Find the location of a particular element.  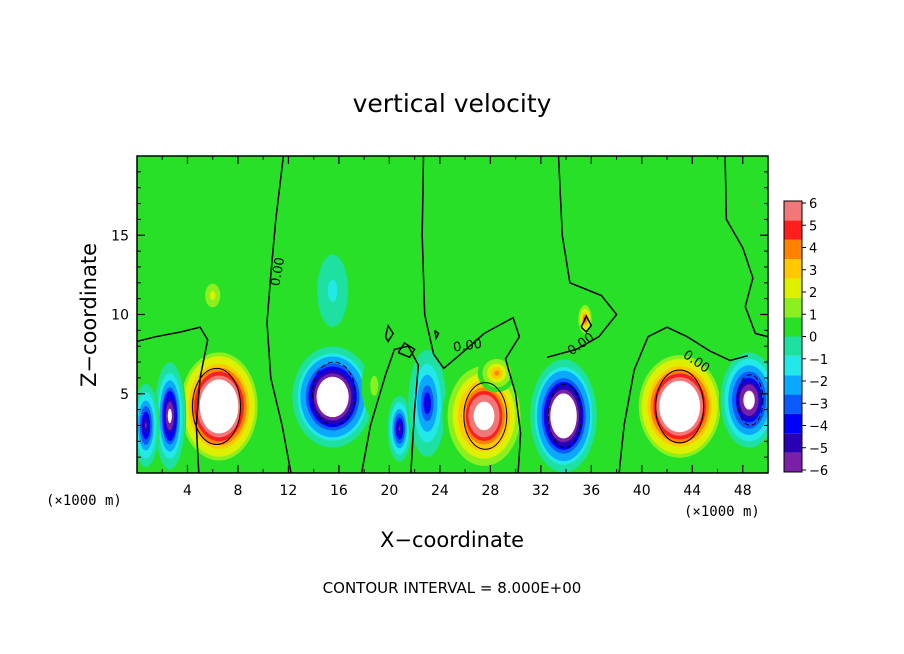

x-tick-label: 36 is located at coordinates (591, 491).